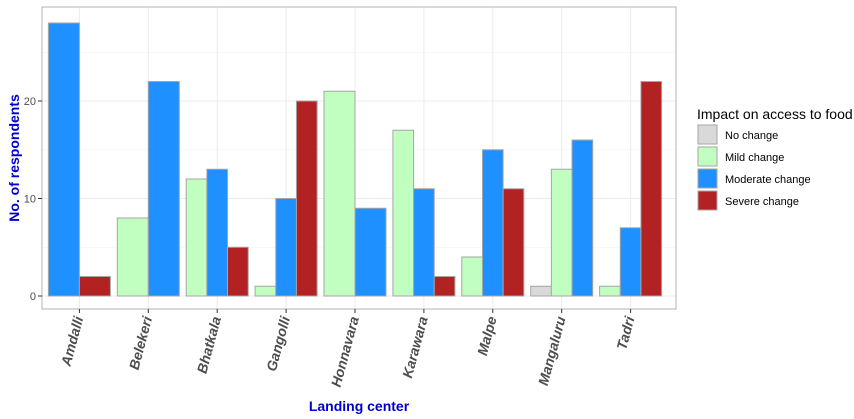 Image resolution: width=854 pixels, height=419 pixels. Describe the element at coordinates (707, 178) in the screenshot. I see `legend-key-moderate-change` at that location.